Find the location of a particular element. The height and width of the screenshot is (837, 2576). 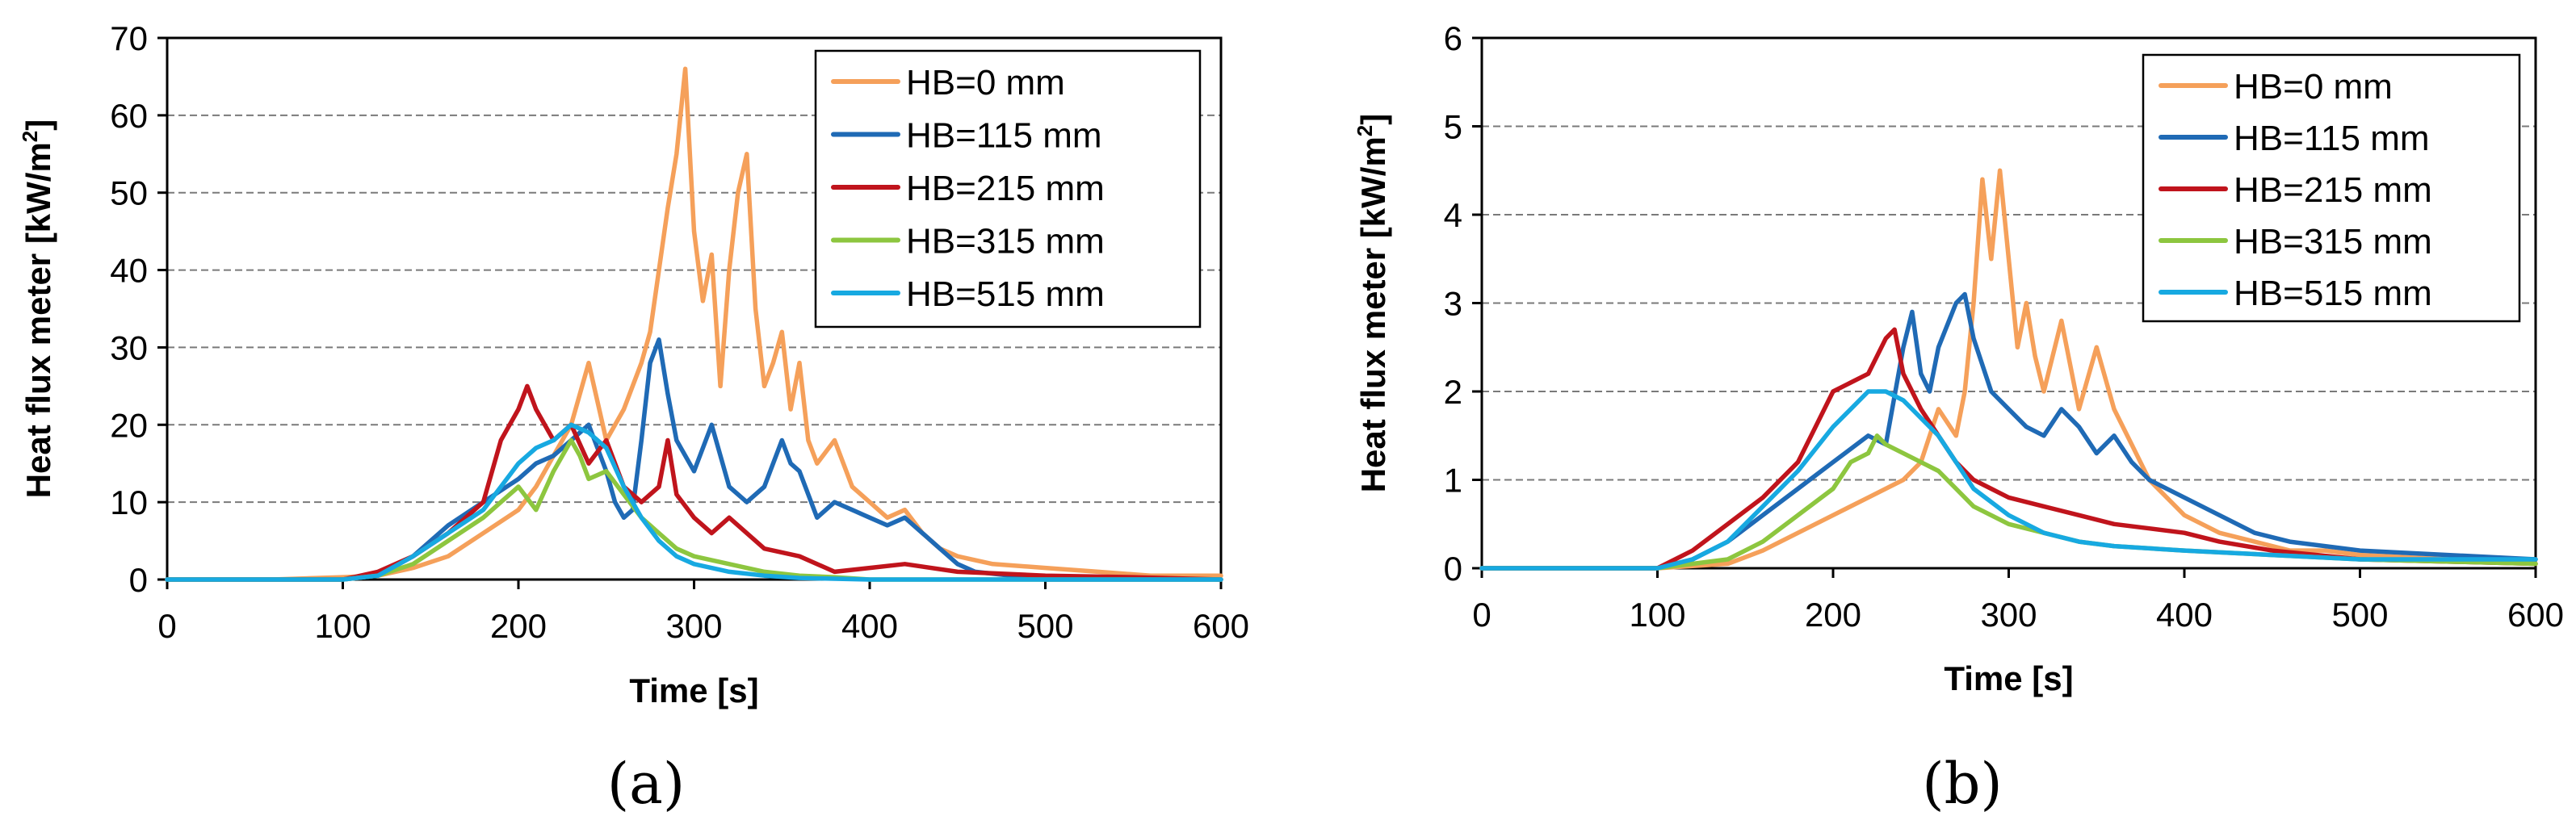

y-tick-label: 20 is located at coordinates (129, 425).